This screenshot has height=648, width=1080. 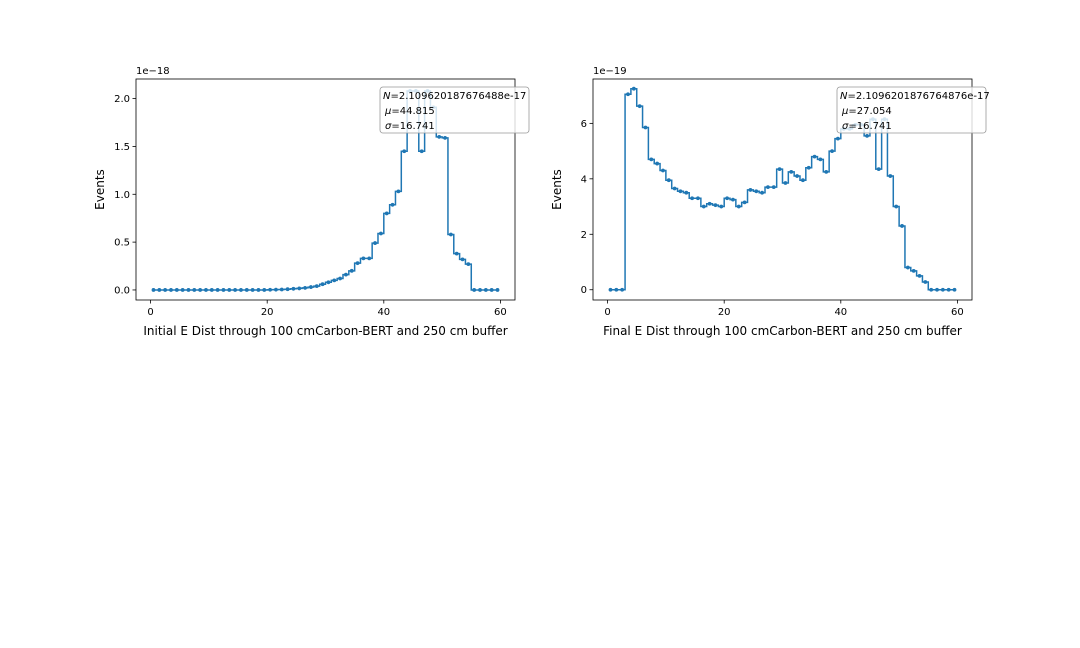 I want to click on legend-entry: μ=44.815, so click(x=409, y=111).